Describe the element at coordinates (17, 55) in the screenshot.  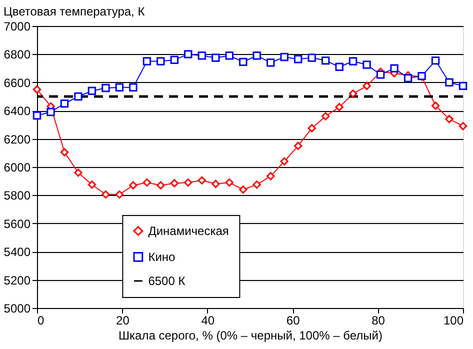
I see `y-tick-label: 6800` at that location.